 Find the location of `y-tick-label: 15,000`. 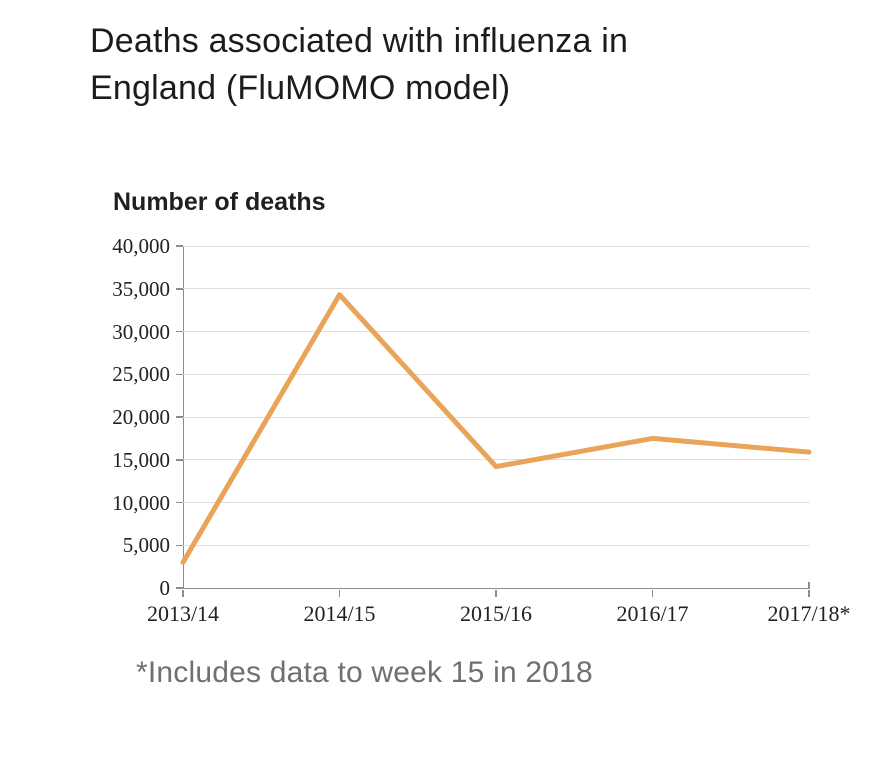

y-tick-label: 15,000 is located at coordinates (141, 459).